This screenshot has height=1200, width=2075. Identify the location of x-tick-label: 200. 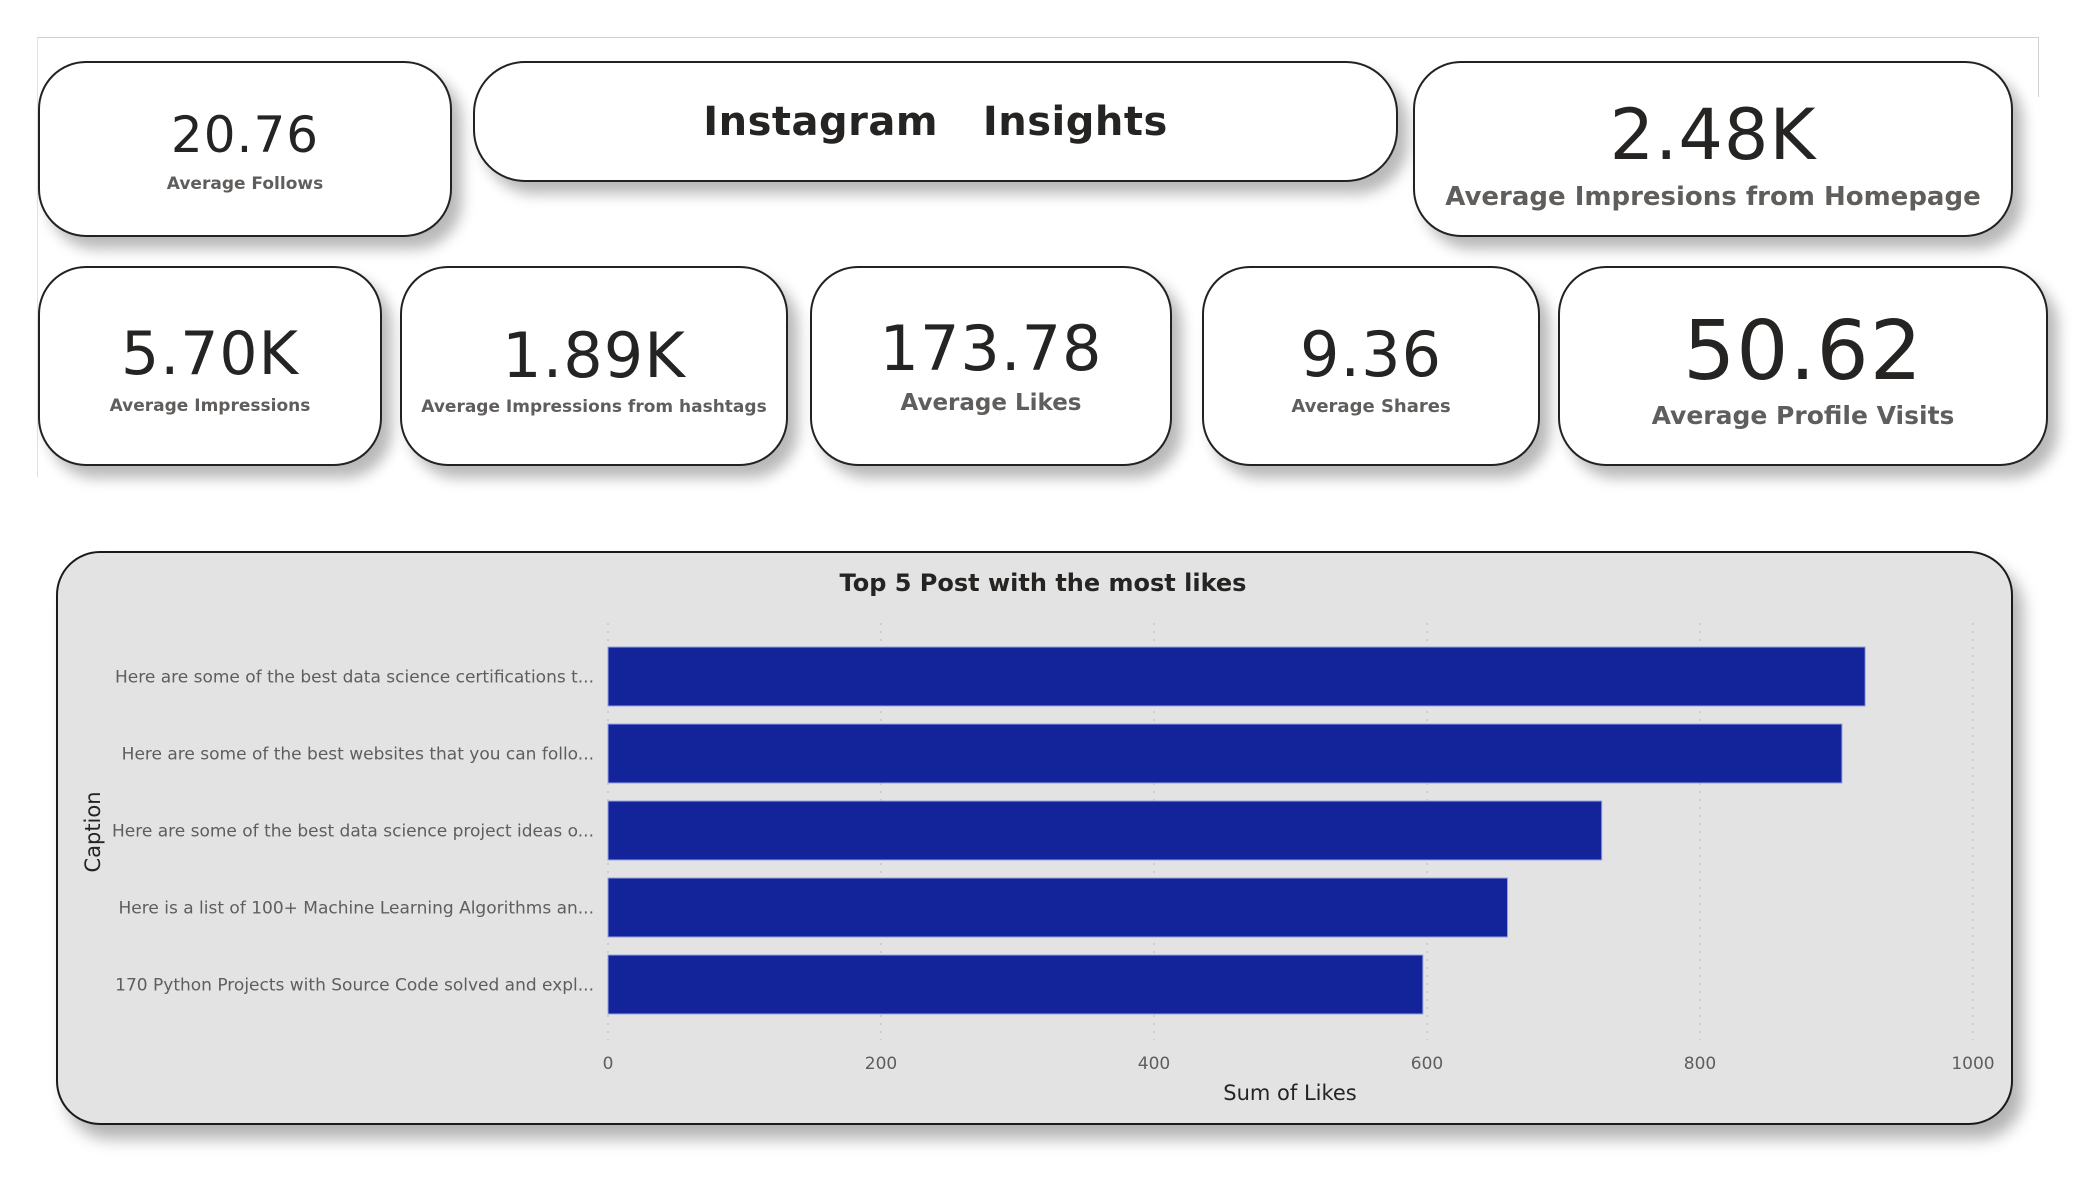
(881, 1064).